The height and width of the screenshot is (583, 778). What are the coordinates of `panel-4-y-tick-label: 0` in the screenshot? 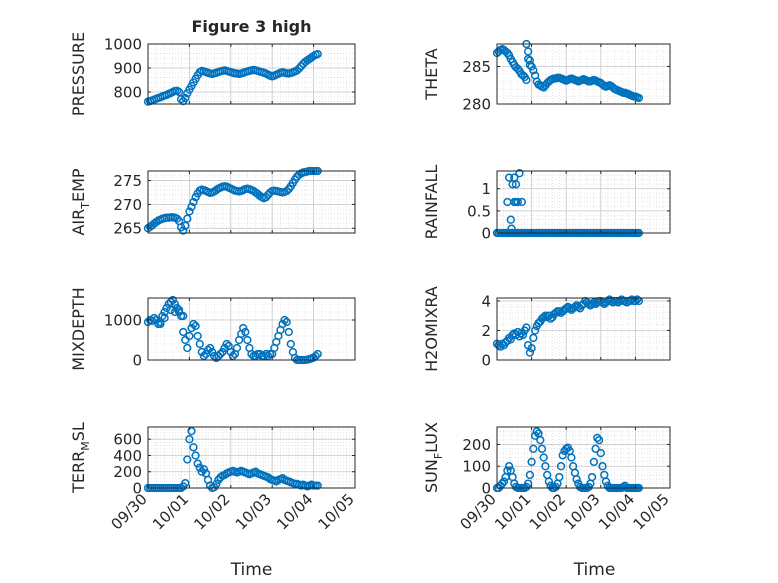 It's located at (486, 234).